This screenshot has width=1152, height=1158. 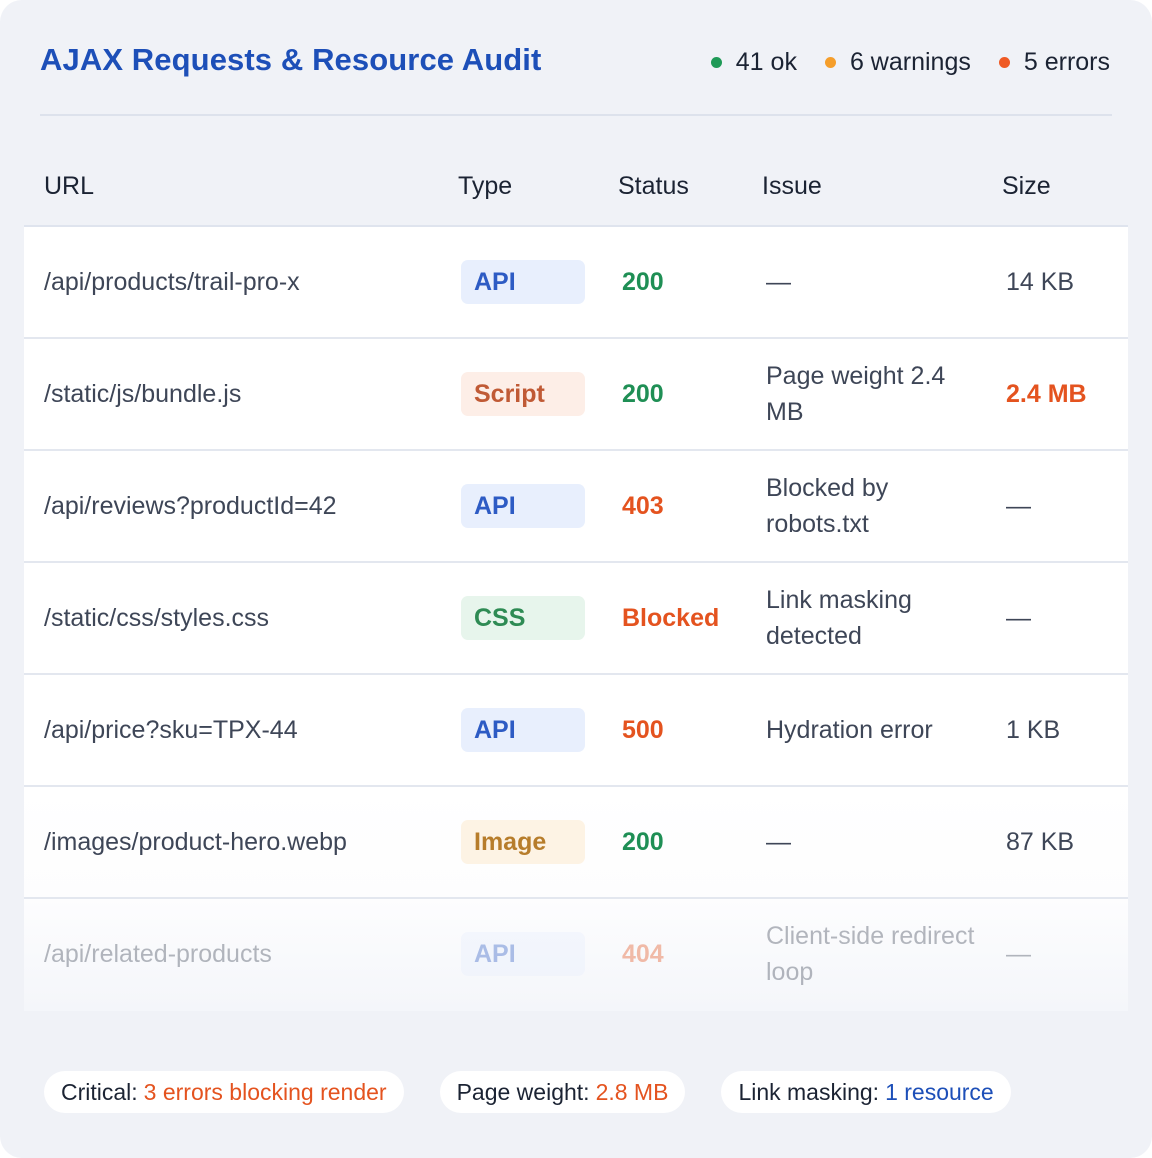 I want to click on column-header-issue: Issue, so click(x=792, y=186).